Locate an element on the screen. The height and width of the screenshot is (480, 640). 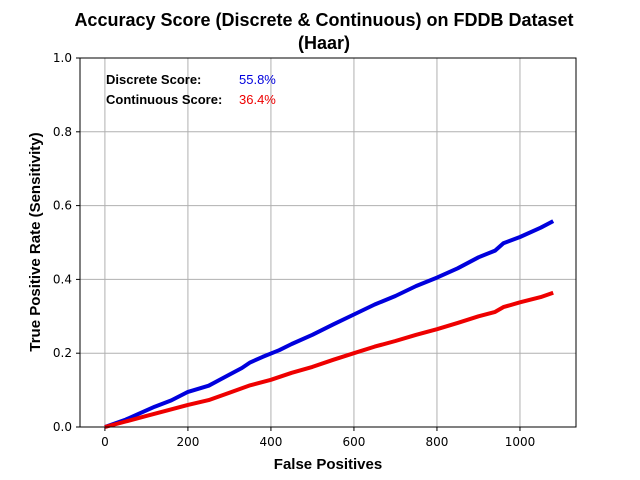
x-tick-label: 600 is located at coordinates (353, 442).